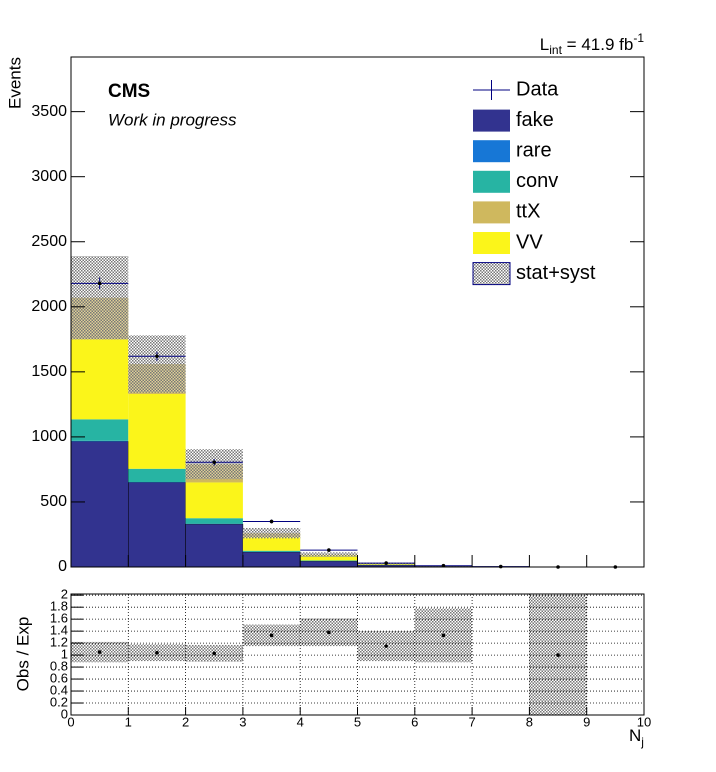 The width and height of the screenshot is (716, 772). I want to click on lumi: Lint = 41.9 fb-1, so click(592, 44).